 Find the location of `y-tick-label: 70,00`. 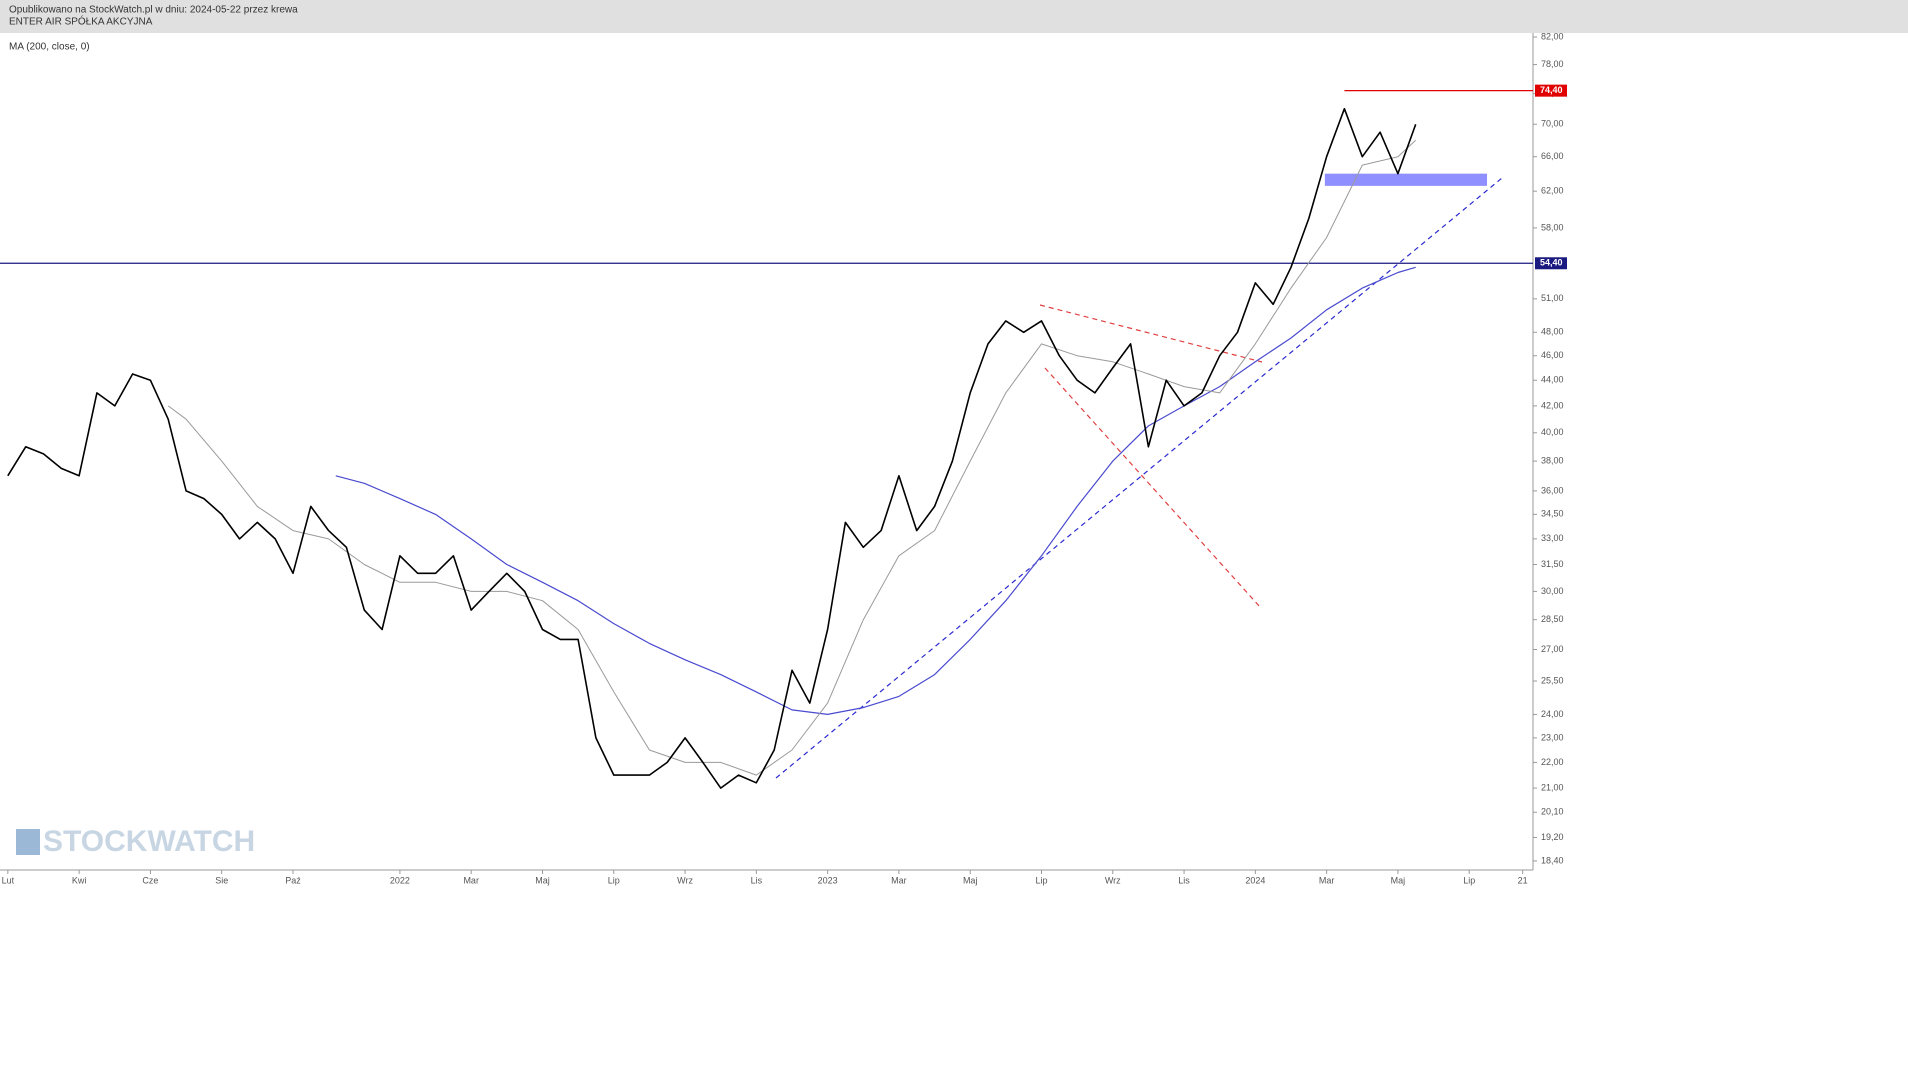

y-tick-label: 70,00 is located at coordinates (1552, 124).